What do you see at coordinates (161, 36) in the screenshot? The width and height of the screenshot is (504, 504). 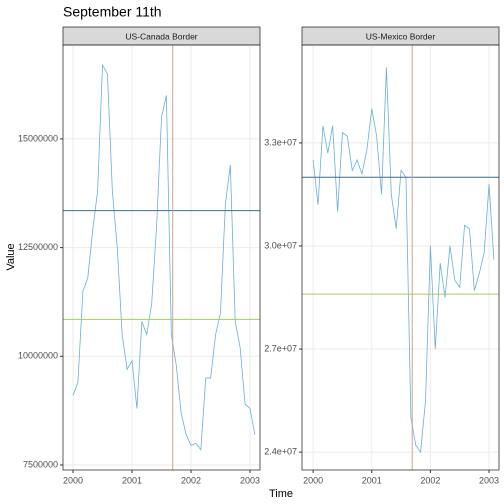 I see `strip-label: US-Canada Border` at bounding box center [161, 36].